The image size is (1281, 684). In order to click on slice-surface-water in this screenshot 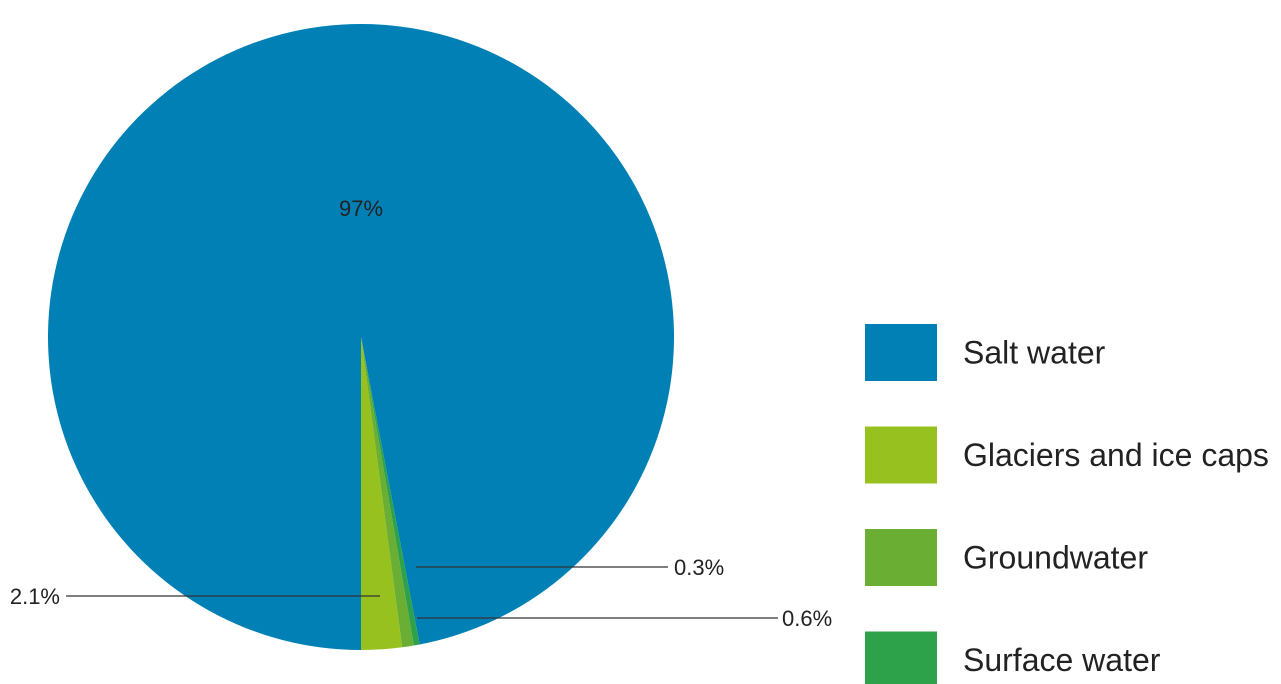, I will do `click(390, 491)`.